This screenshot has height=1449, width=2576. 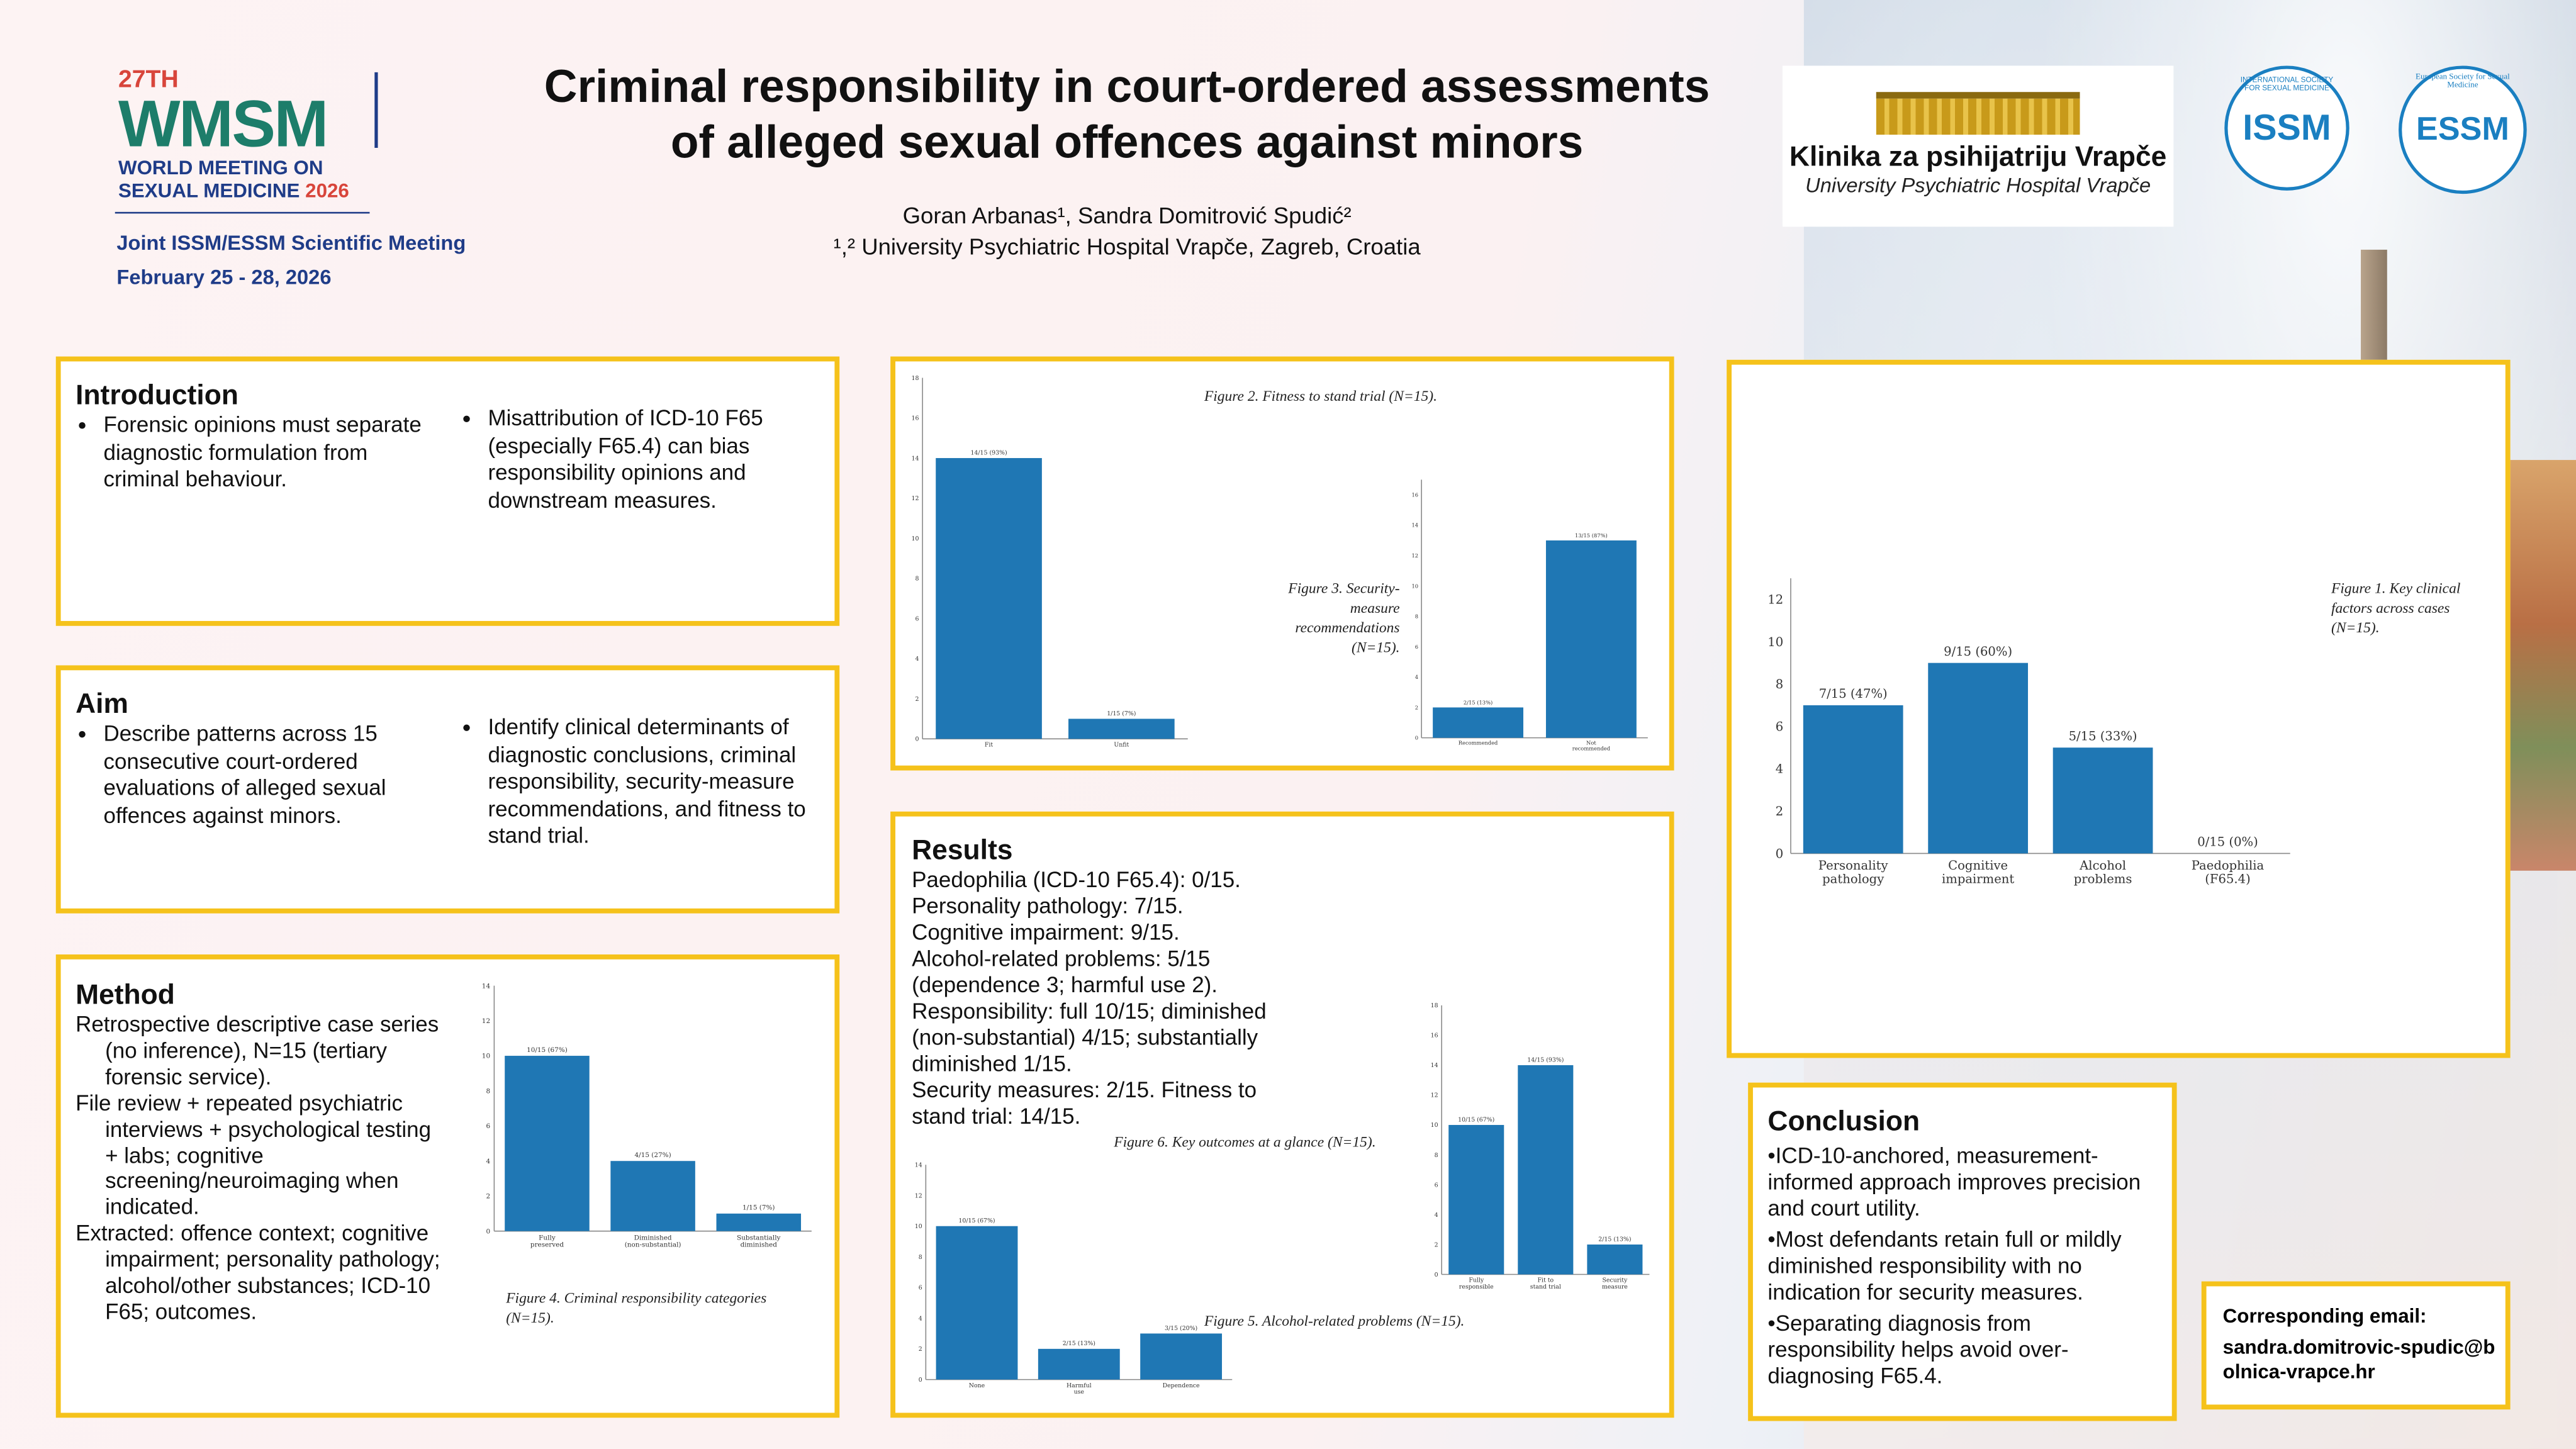 I want to click on x-tick-label: Not, so click(x=1591, y=743).